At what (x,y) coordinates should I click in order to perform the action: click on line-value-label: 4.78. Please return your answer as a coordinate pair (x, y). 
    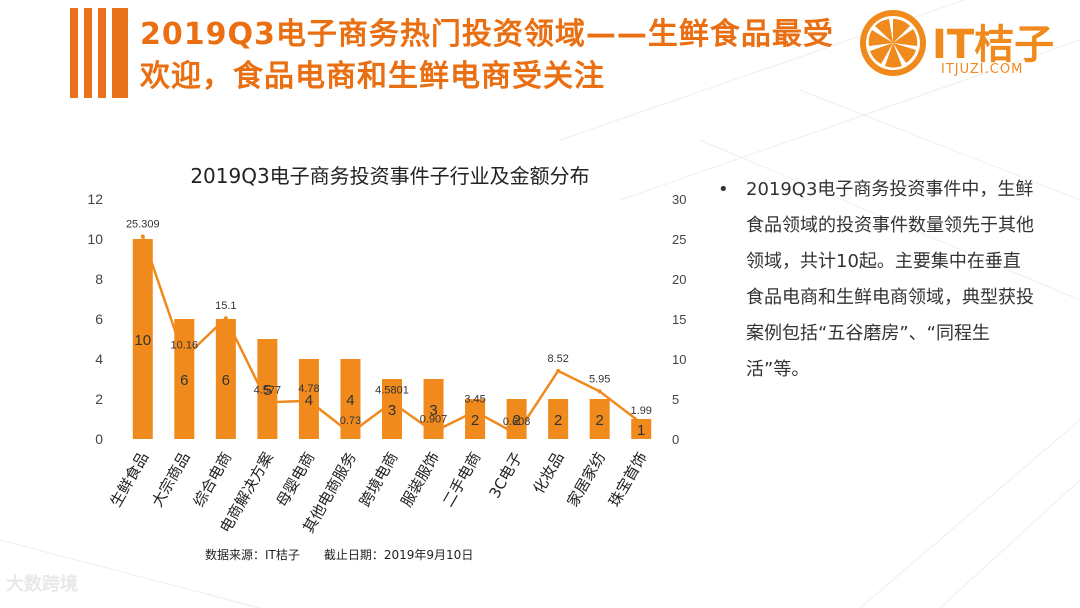
    Looking at the image, I should click on (308, 389).